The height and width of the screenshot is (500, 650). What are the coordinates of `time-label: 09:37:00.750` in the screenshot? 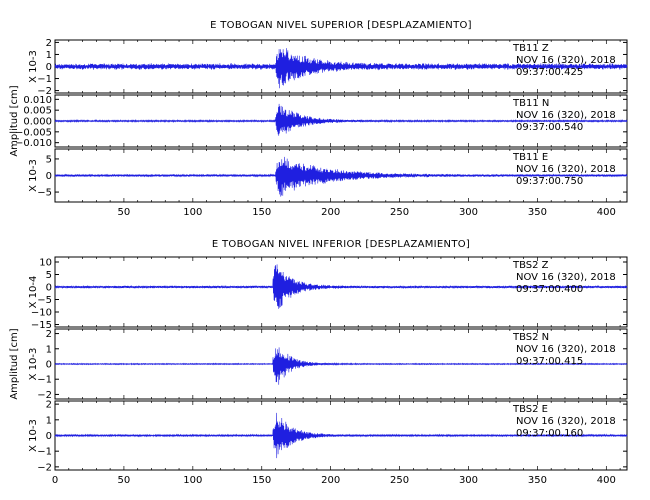 It's located at (549, 181).